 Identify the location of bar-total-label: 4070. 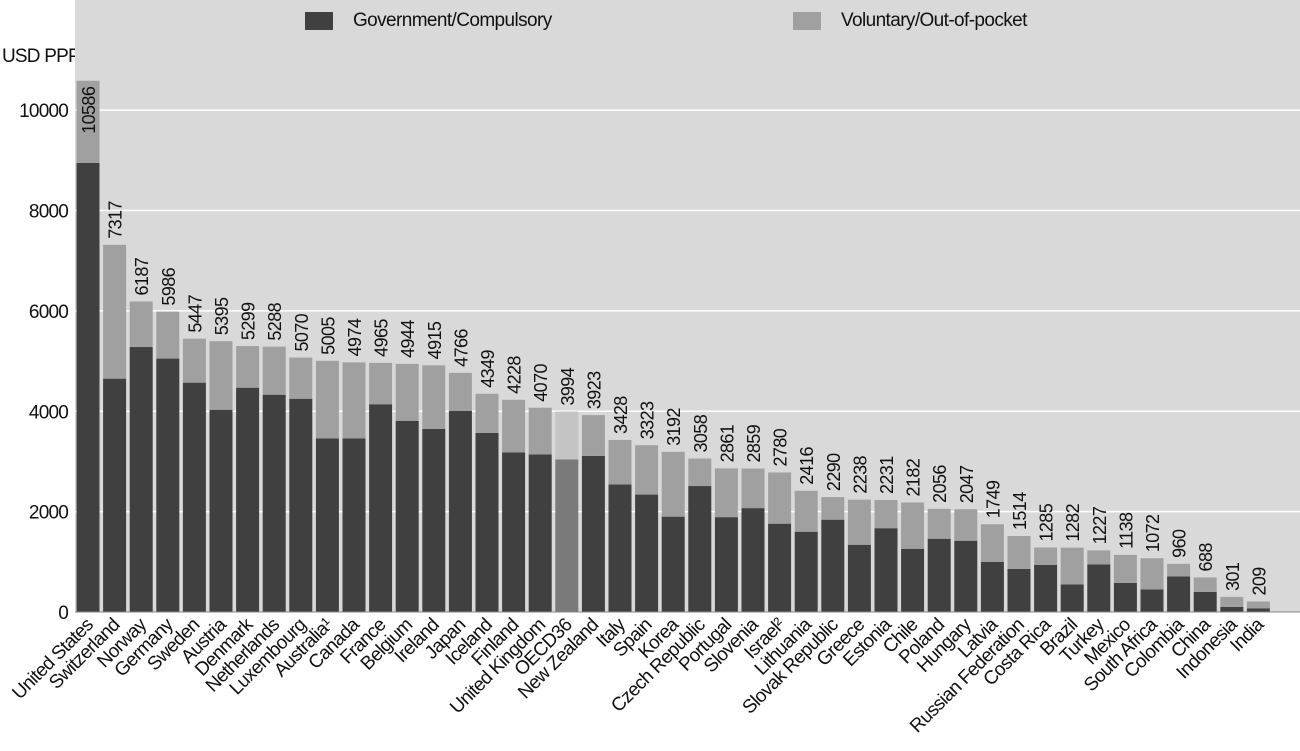
(541, 383).